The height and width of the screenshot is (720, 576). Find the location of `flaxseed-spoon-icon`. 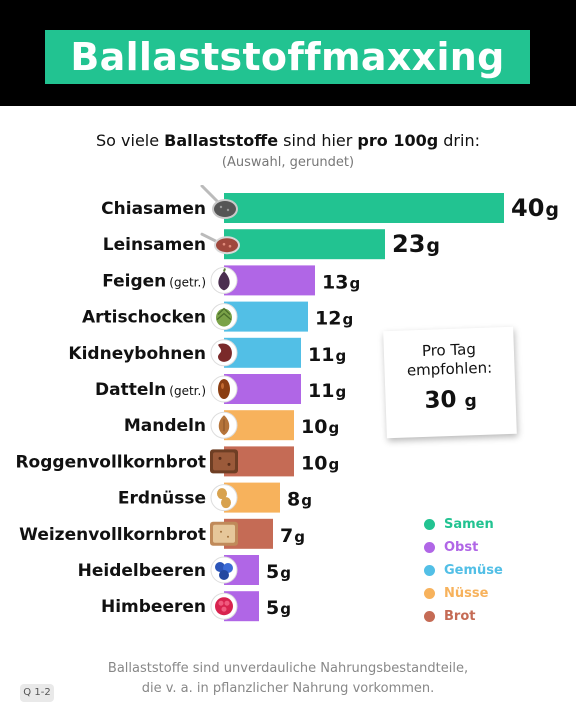

flaxseed-spoon-icon is located at coordinates (220, 243).